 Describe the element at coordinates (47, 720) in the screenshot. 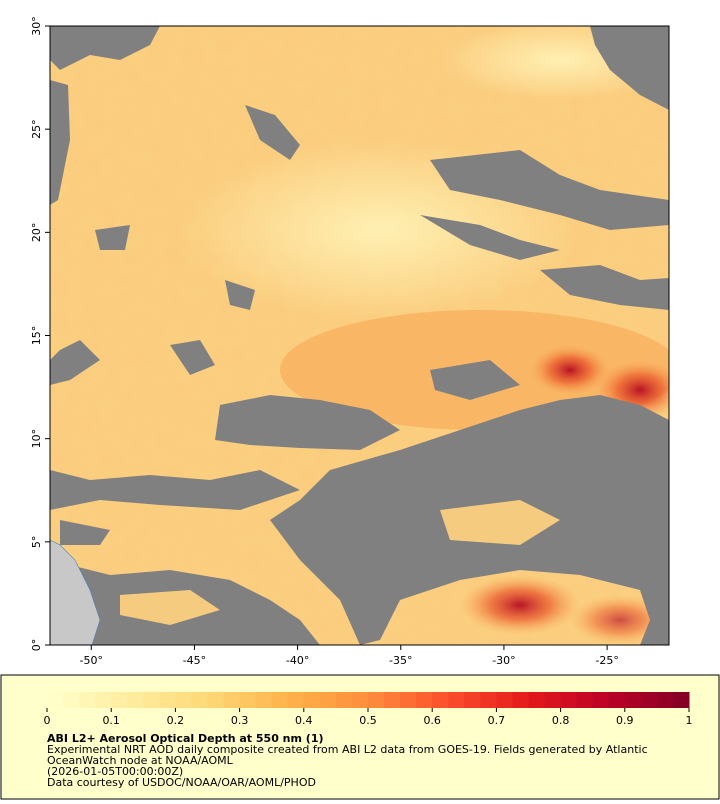

I see `colorbar-tick-label: 0` at that location.